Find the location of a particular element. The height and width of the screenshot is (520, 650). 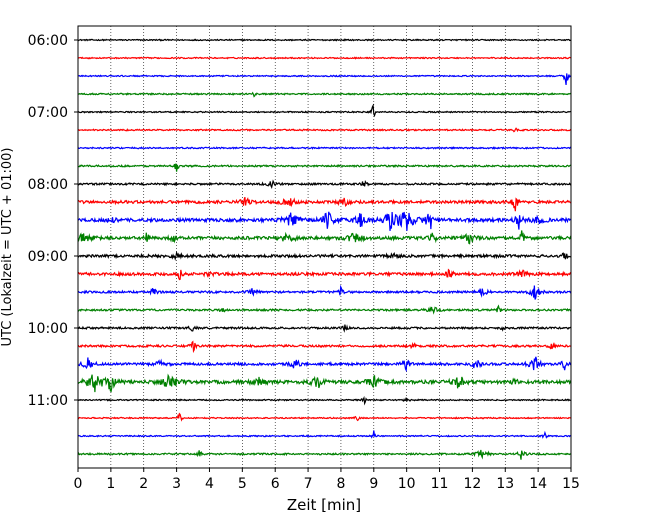

x-tick-label: 12 is located at coordinates (472, 484).